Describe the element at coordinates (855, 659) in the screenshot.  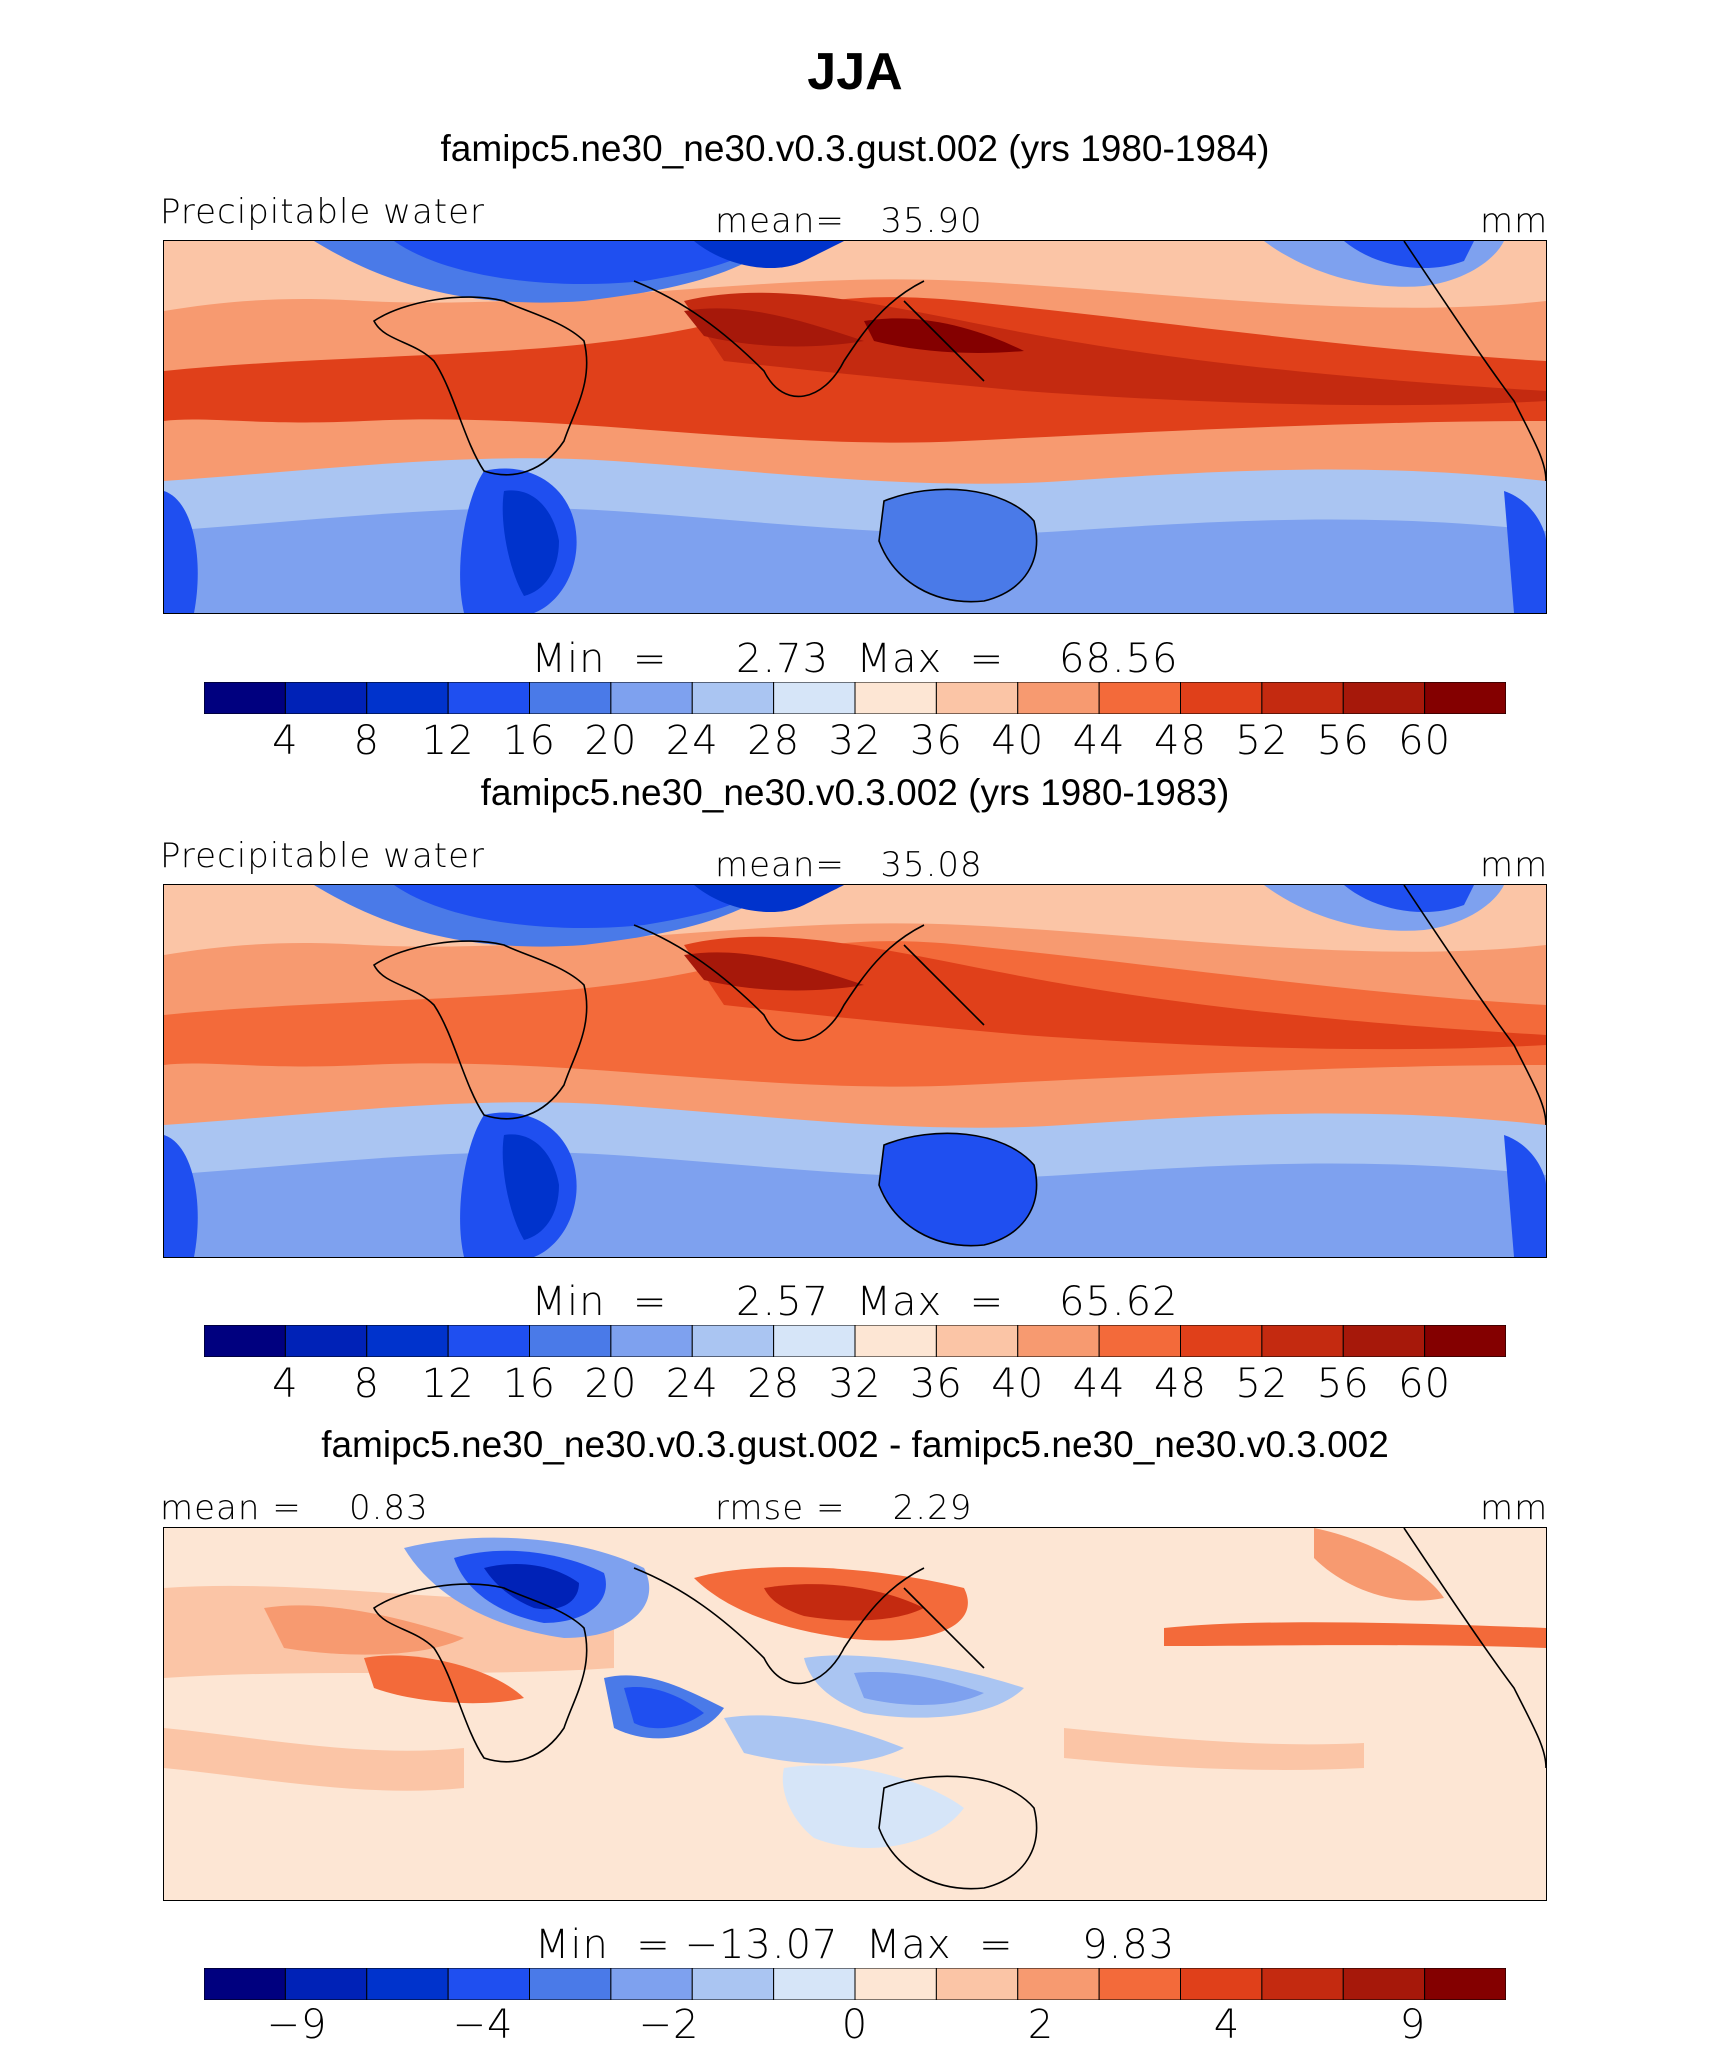
I see `panel-1-minmax: Min = 2.73 Max = 68.56` at that location.